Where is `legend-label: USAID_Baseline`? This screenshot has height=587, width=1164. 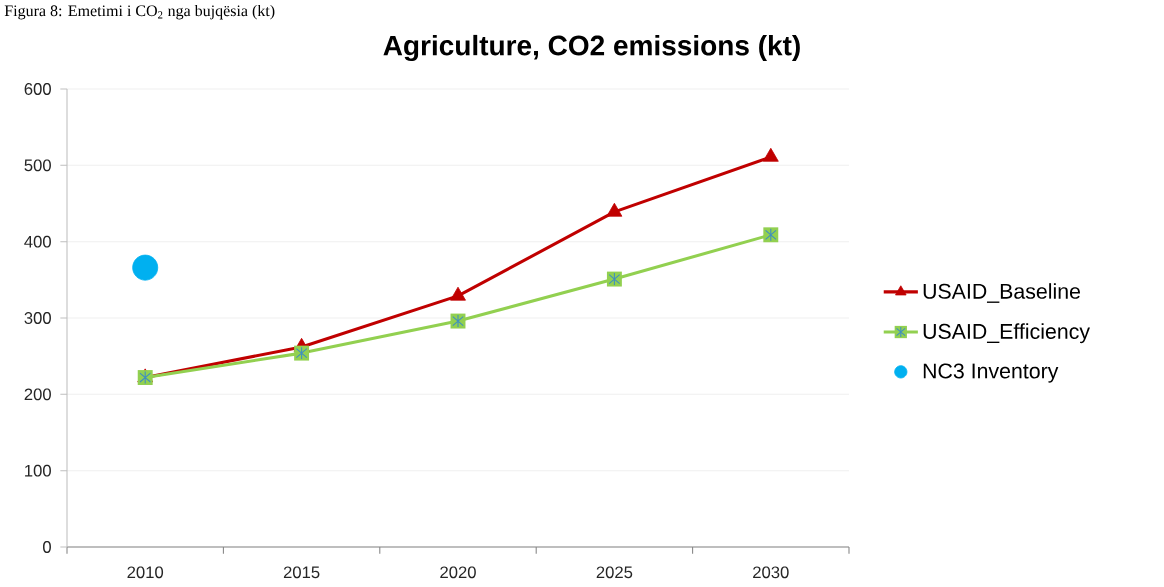
legend-label: USAID_Baseline is located at coordinates (1001, 293).